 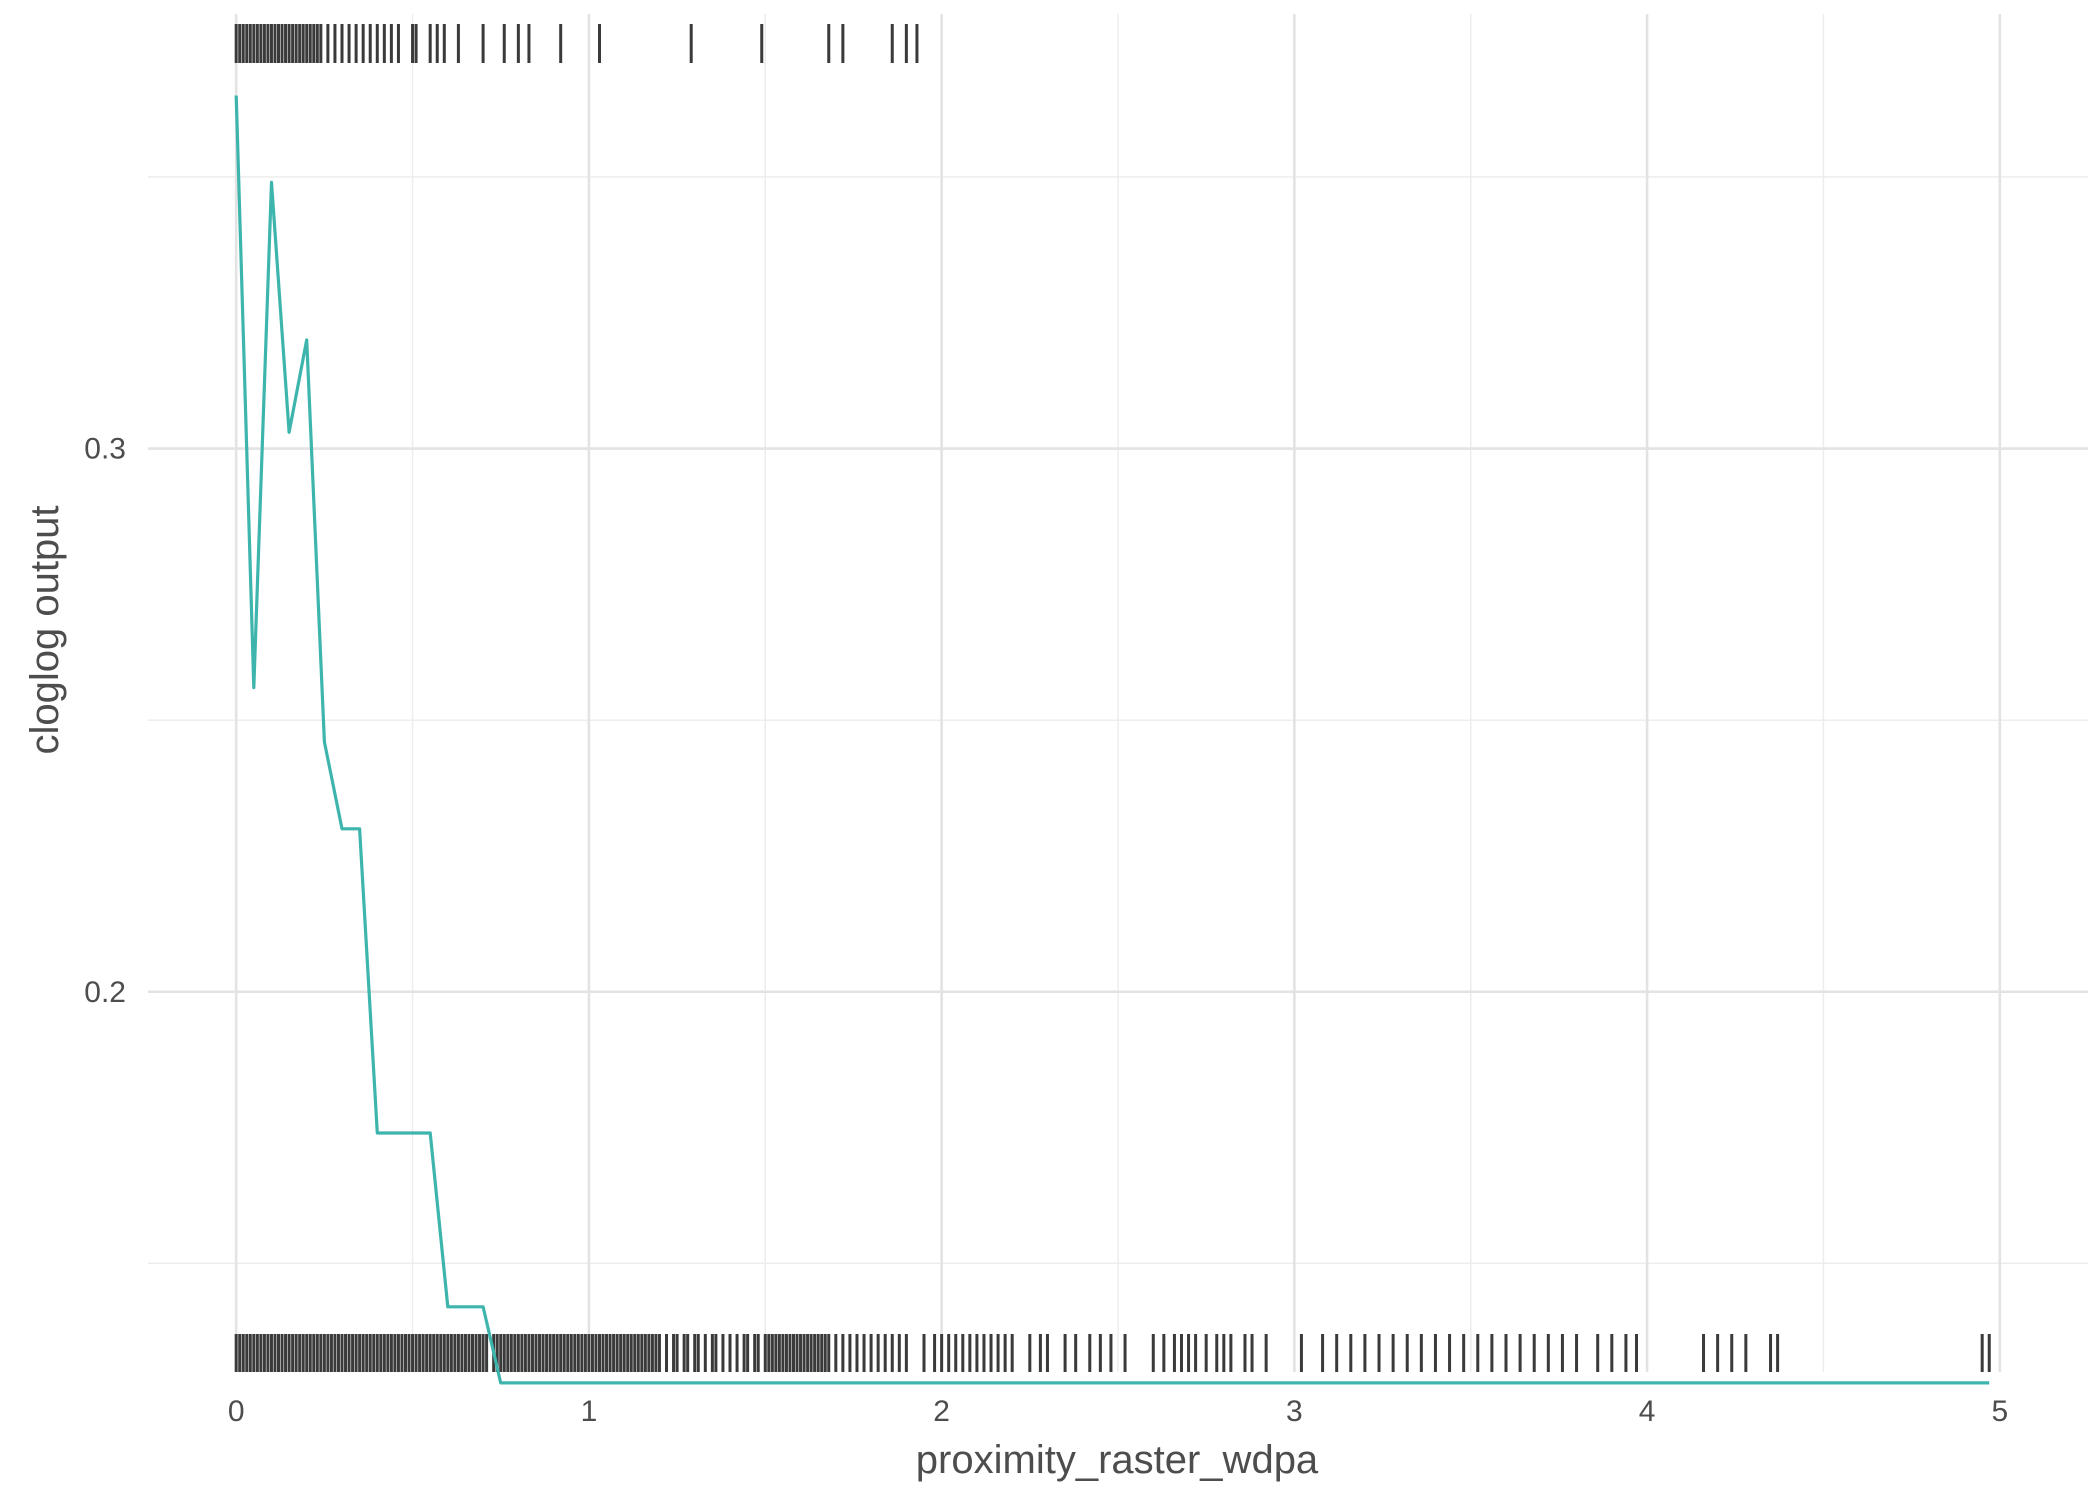 What do you see at coordinates (1112, 1353) in the screenshot?
I see `rug-bottom` at bounding box center [1112, 1353].